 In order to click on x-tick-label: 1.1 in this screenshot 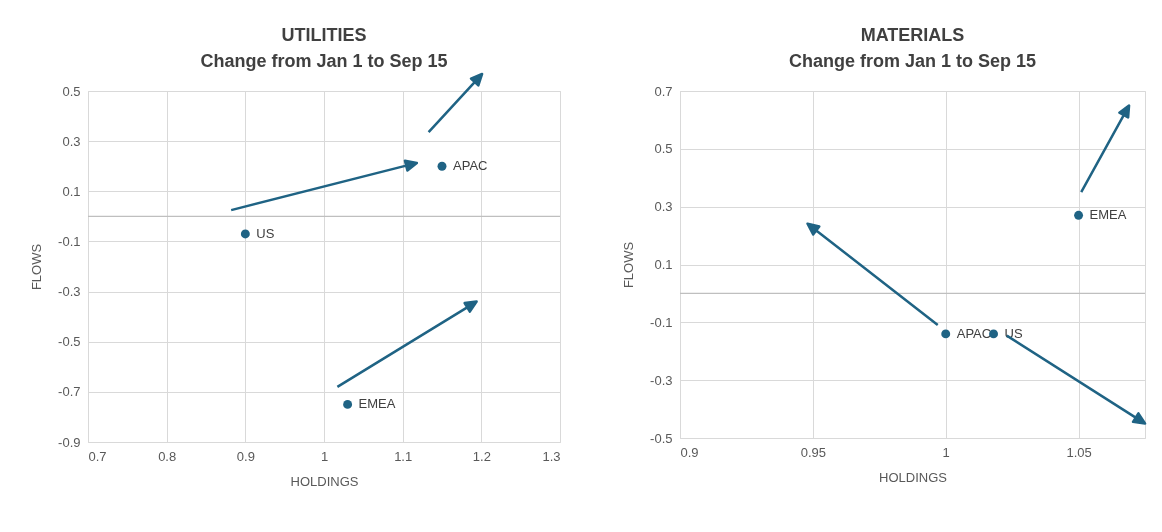, I will do `click(403, 456)`.